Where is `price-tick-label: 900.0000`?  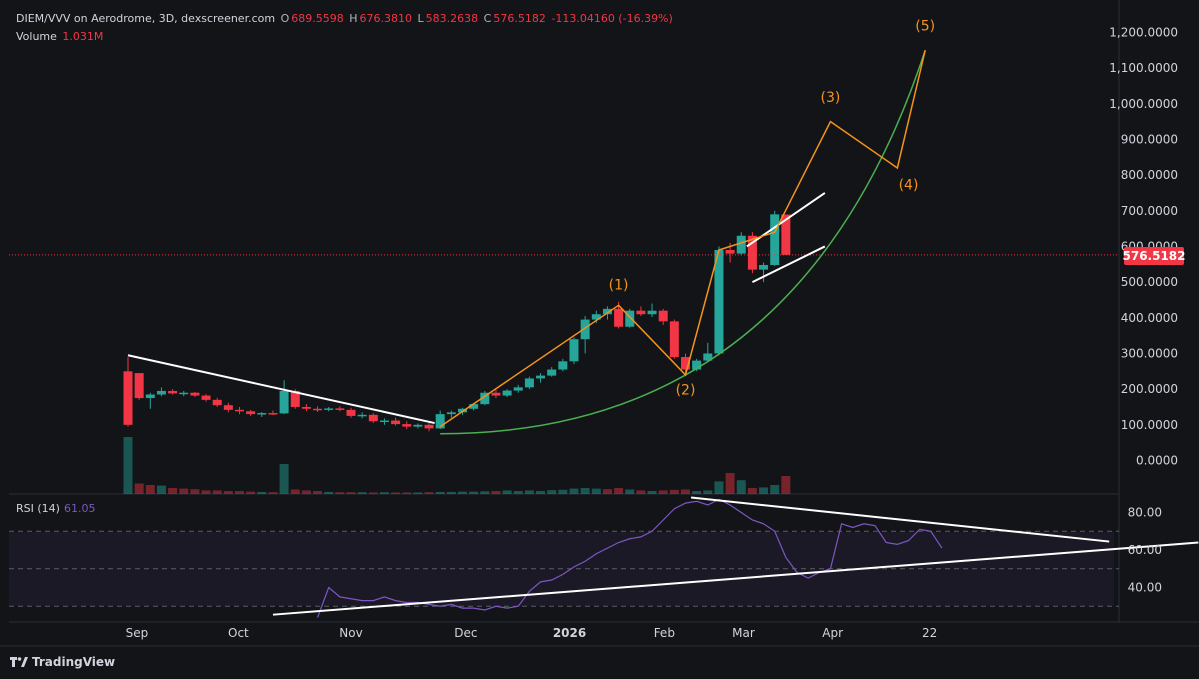 price-tick-label: 900.0000 is located at coordinates (1149, 139).